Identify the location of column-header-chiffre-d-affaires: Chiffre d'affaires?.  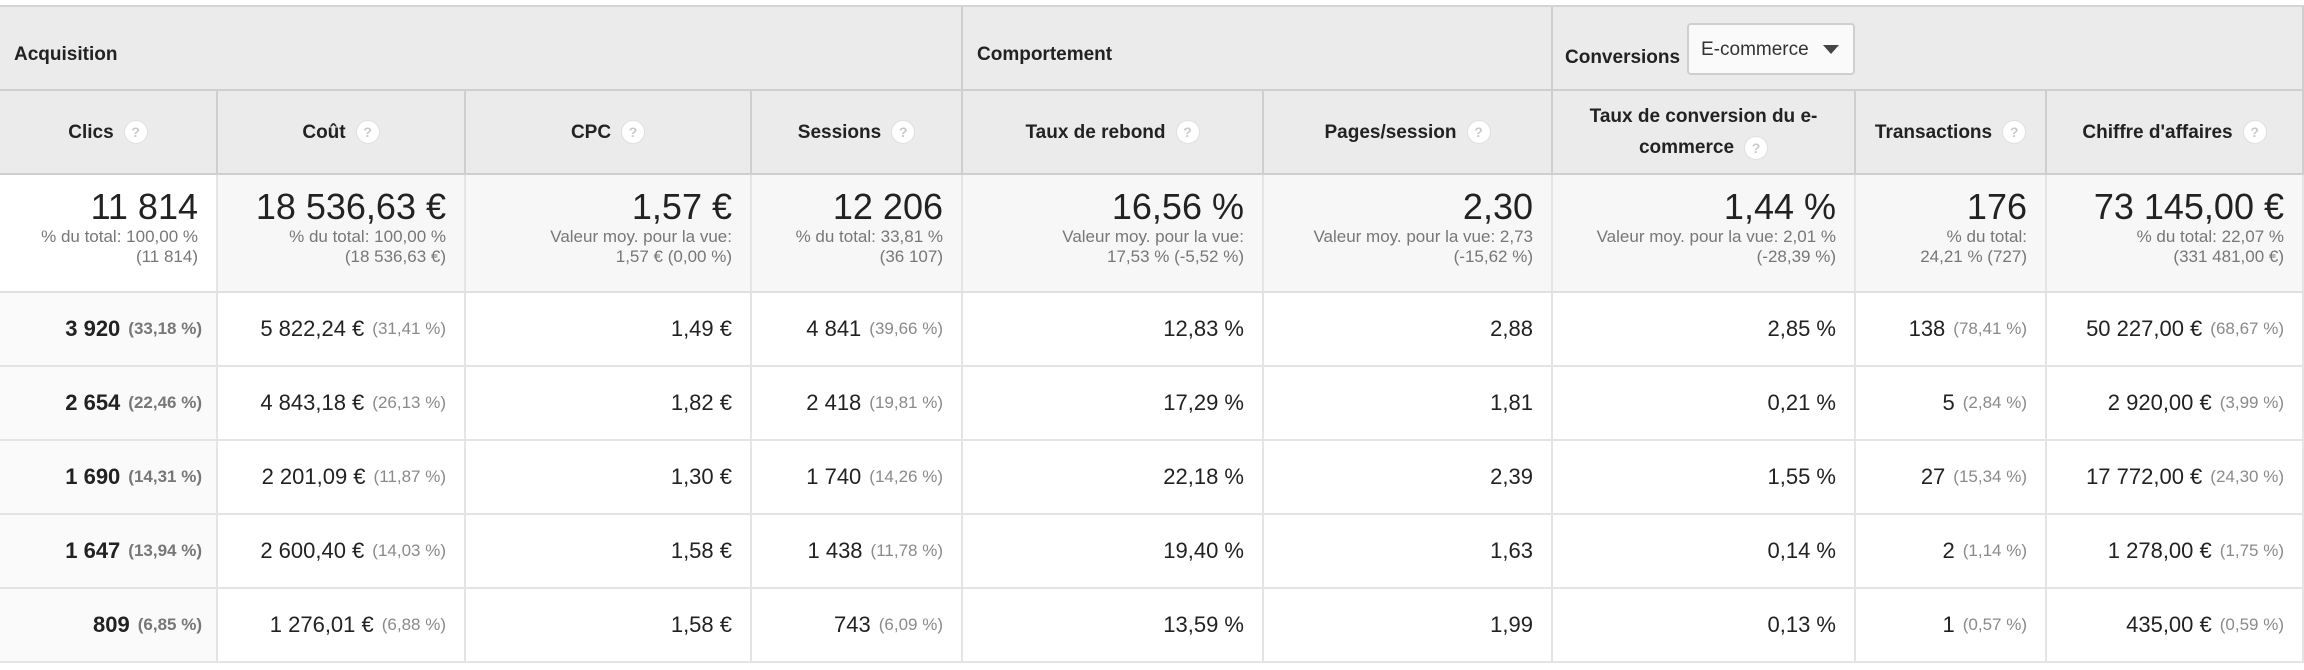
(2175, 133).